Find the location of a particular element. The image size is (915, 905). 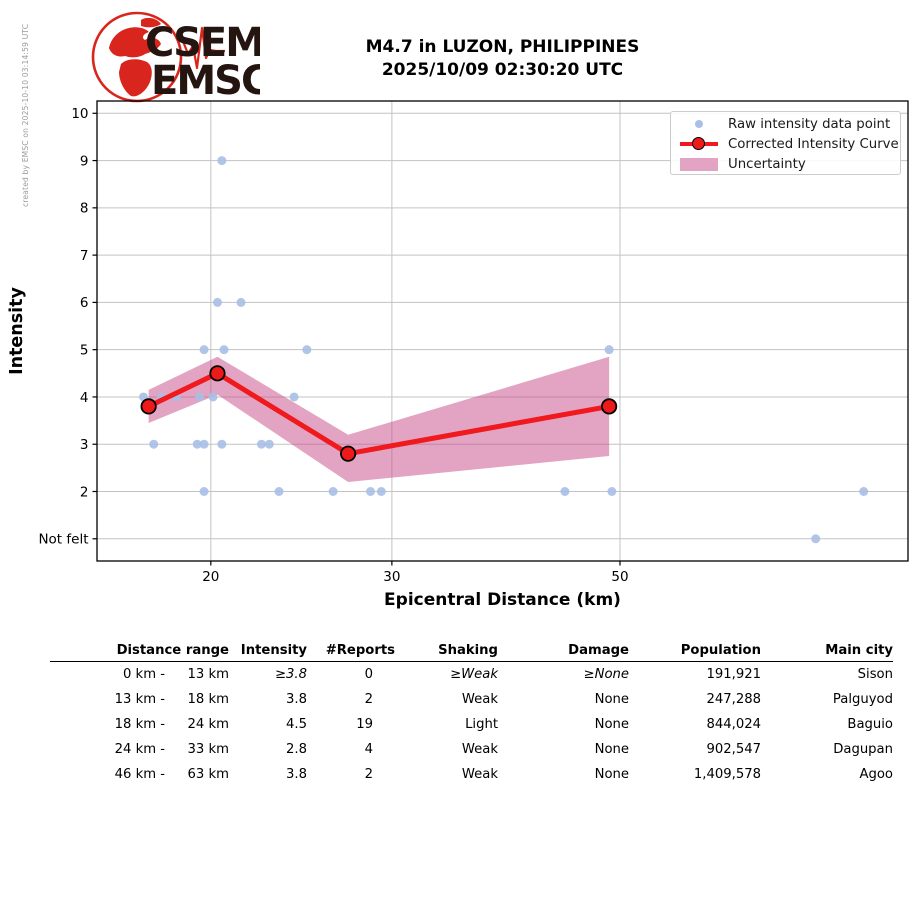

cell-intensity: ≥3.8 is located at coordinates (290, 674).